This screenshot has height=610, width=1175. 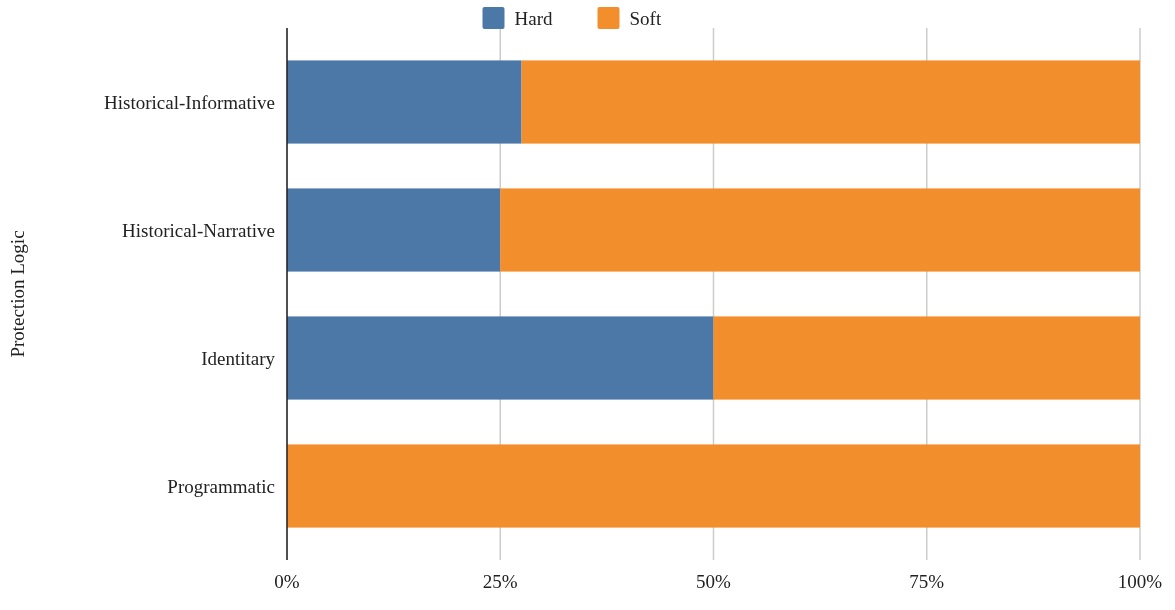 I want to click on x-tick-label: 50%, so click(x=714, y=581).